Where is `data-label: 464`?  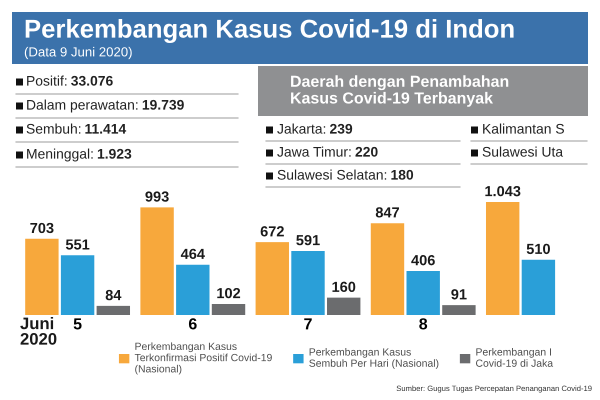 data-label: 464 is located at coordinates (192, 254).